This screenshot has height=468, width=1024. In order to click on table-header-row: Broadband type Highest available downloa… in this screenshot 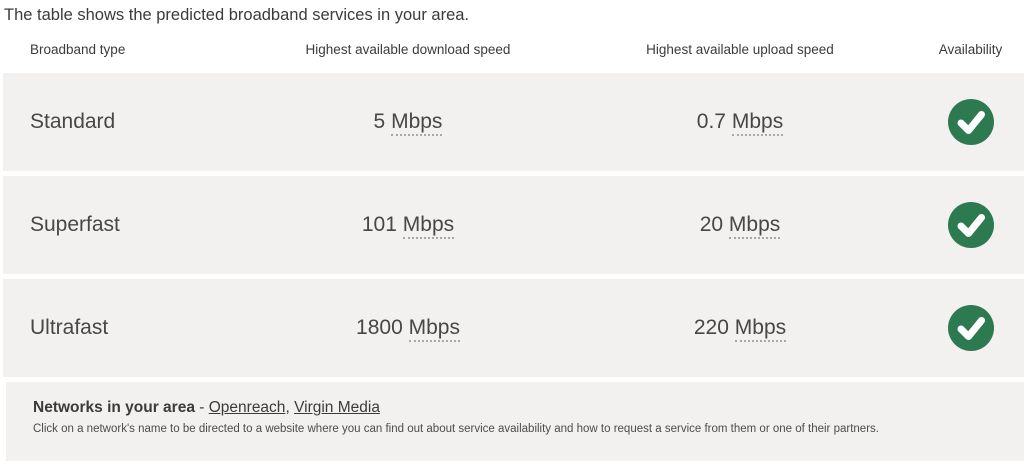, I will do `click(513, 49)`.